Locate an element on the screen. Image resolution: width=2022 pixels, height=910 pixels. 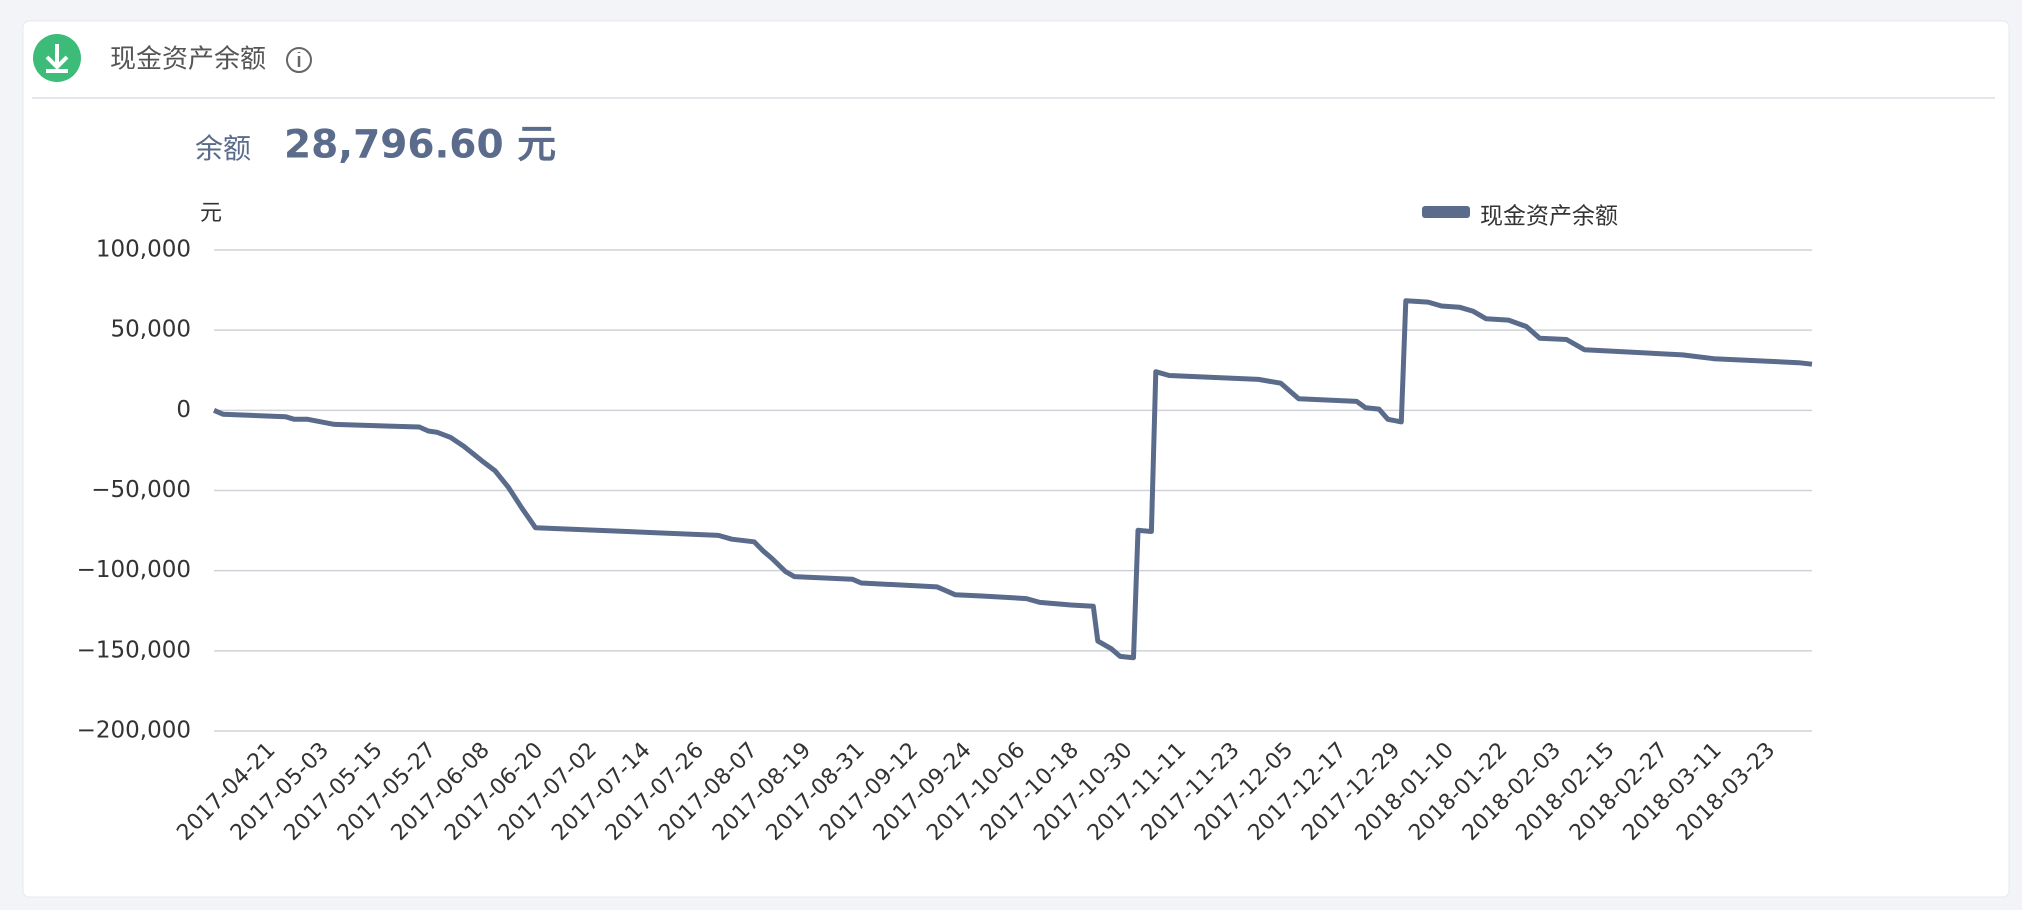
legend-label: 现金资产余额 is located at coordinates (1549, 217).